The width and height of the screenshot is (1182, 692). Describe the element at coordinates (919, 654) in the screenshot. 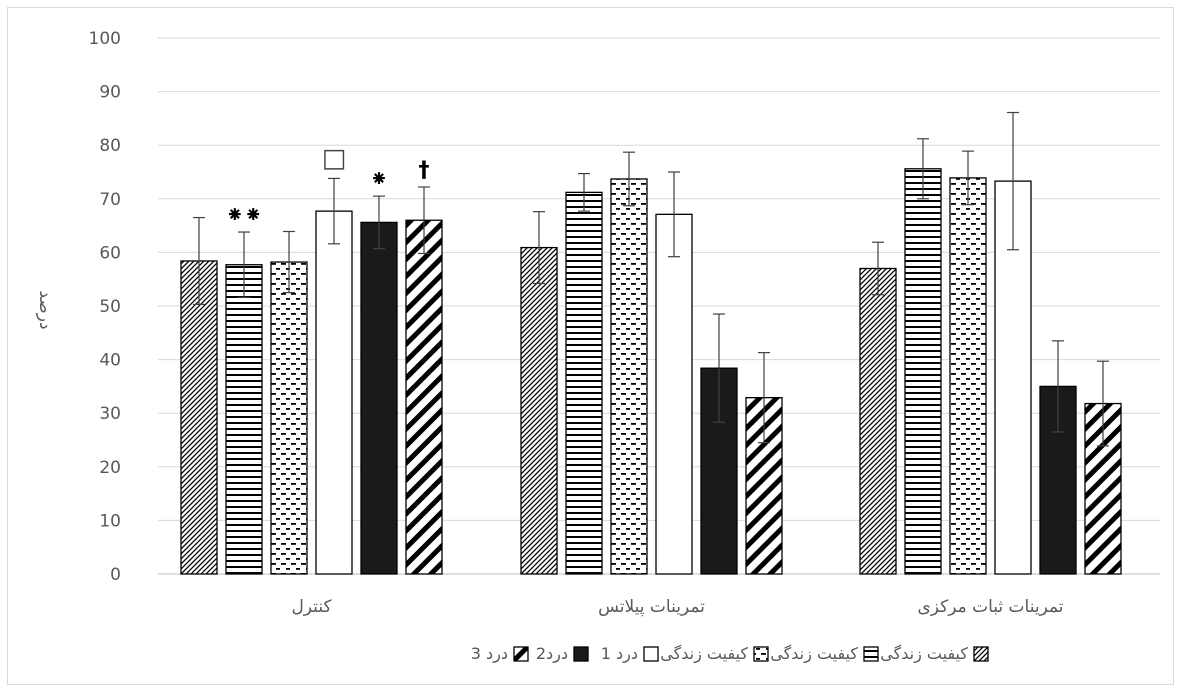

I see `legend-label: کیفیت زندگی1` at that location.